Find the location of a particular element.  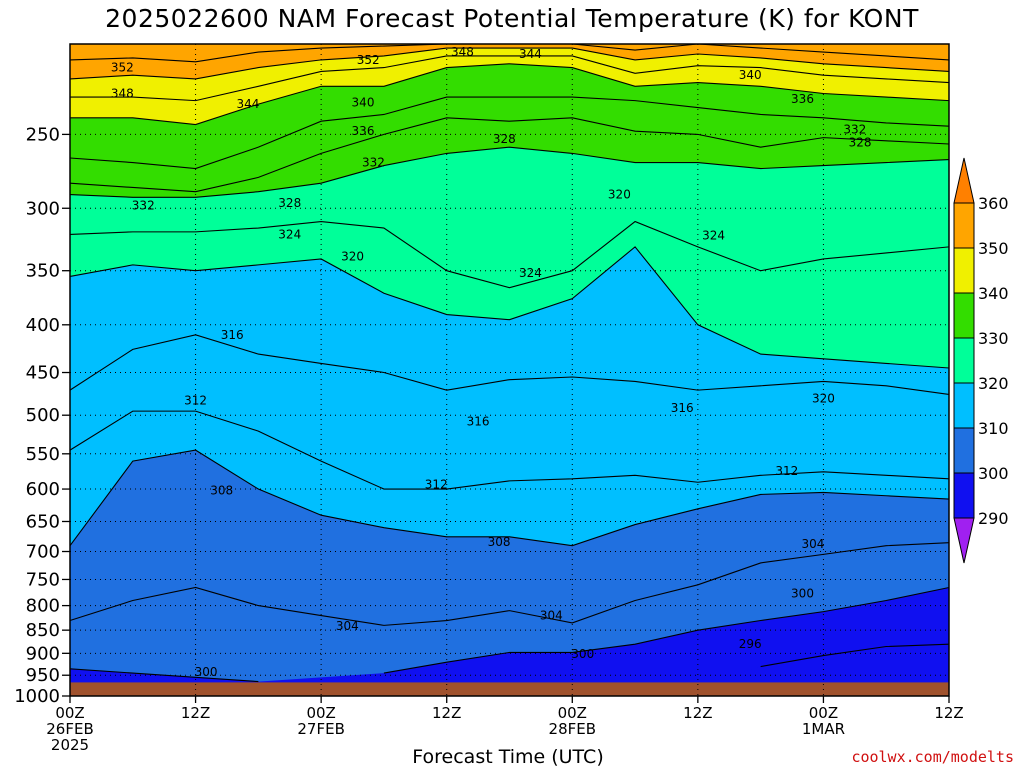

y-tick-label: 300 is located at coordinates (43, 208).